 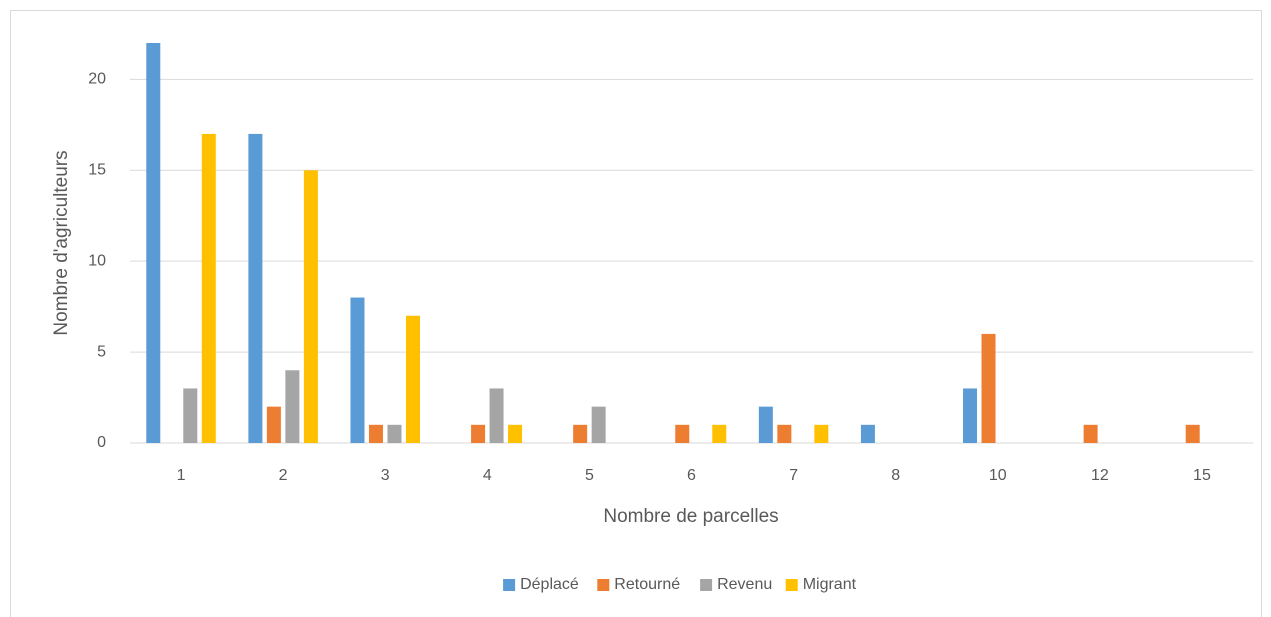 I want to click on legend-label: Déplacé, so click(x=549, y=584).